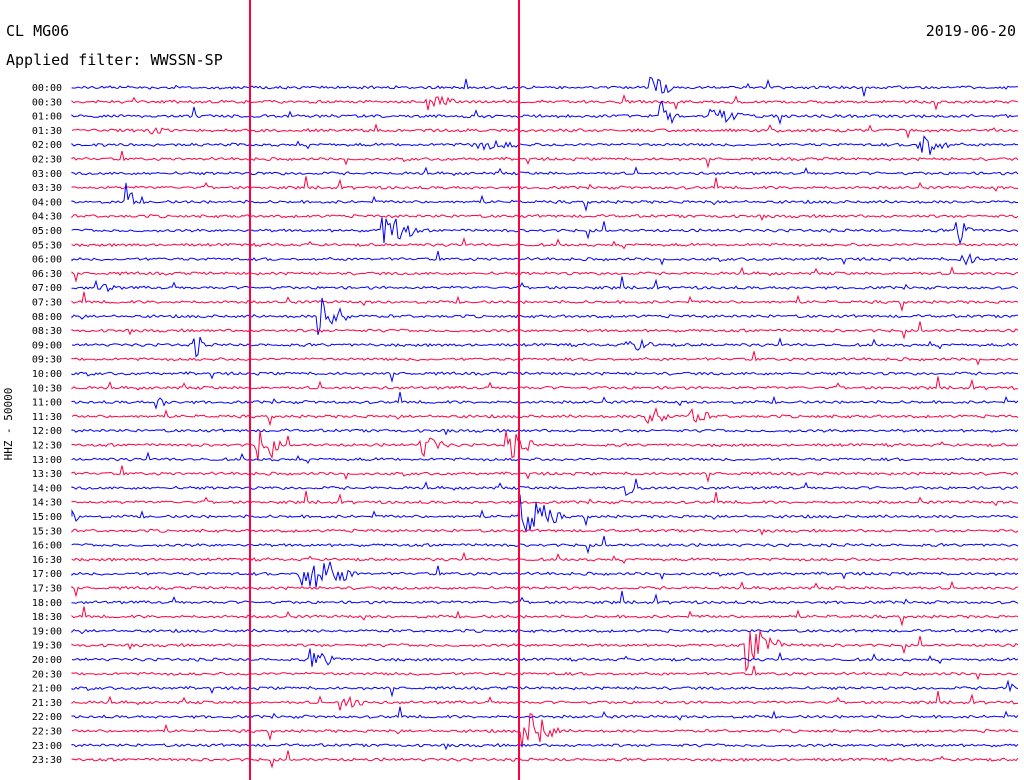 The width and height of the screenshot is (1024, 780). I want to click on station-title: CL MG06, so click(38, 31).